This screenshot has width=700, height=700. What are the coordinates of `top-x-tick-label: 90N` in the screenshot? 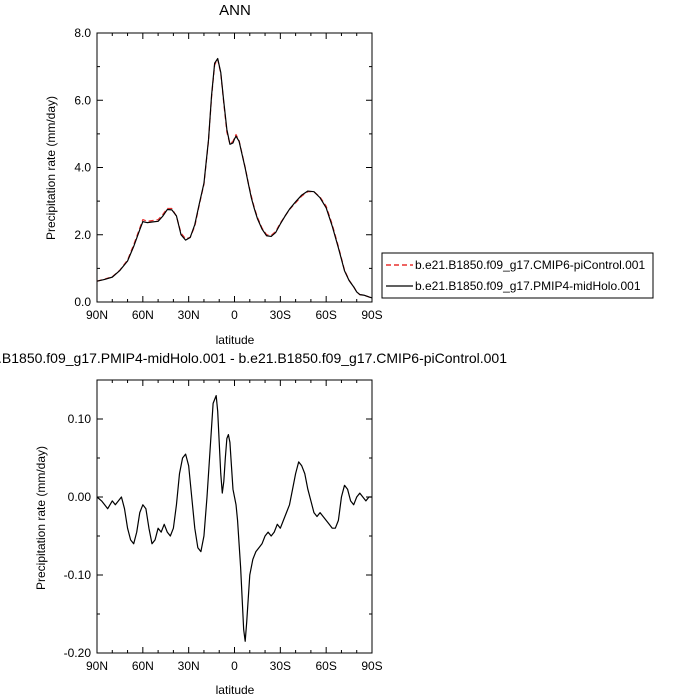 It's located at (97, 315).